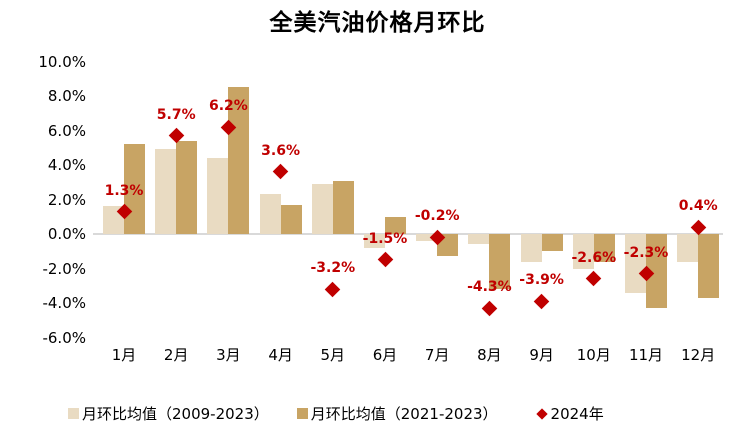  I want to click on marker-value-label: -2.6%, so click(594, 257).